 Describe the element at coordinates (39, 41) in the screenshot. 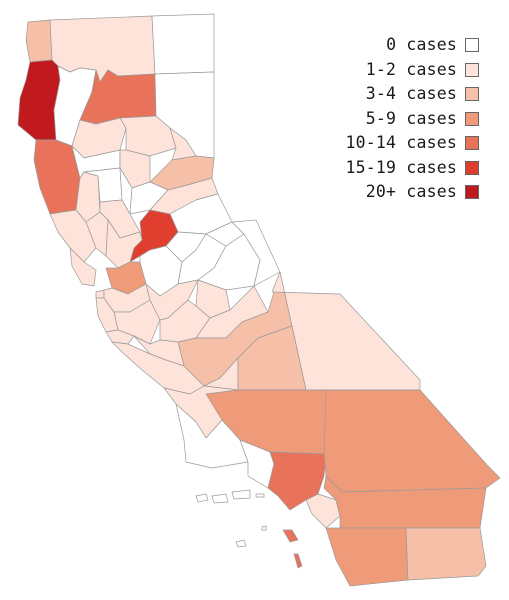

I see `county-del-norte` at that location.